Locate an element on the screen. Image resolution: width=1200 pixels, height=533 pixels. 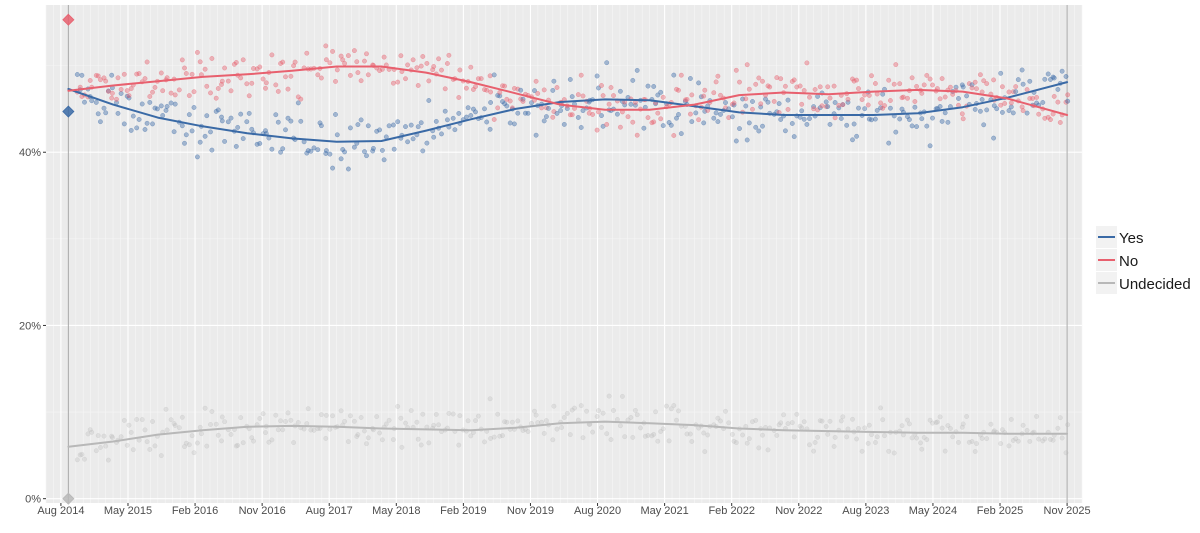
x-tick-label: Nov 2022 is located at coordinates (798, 511).